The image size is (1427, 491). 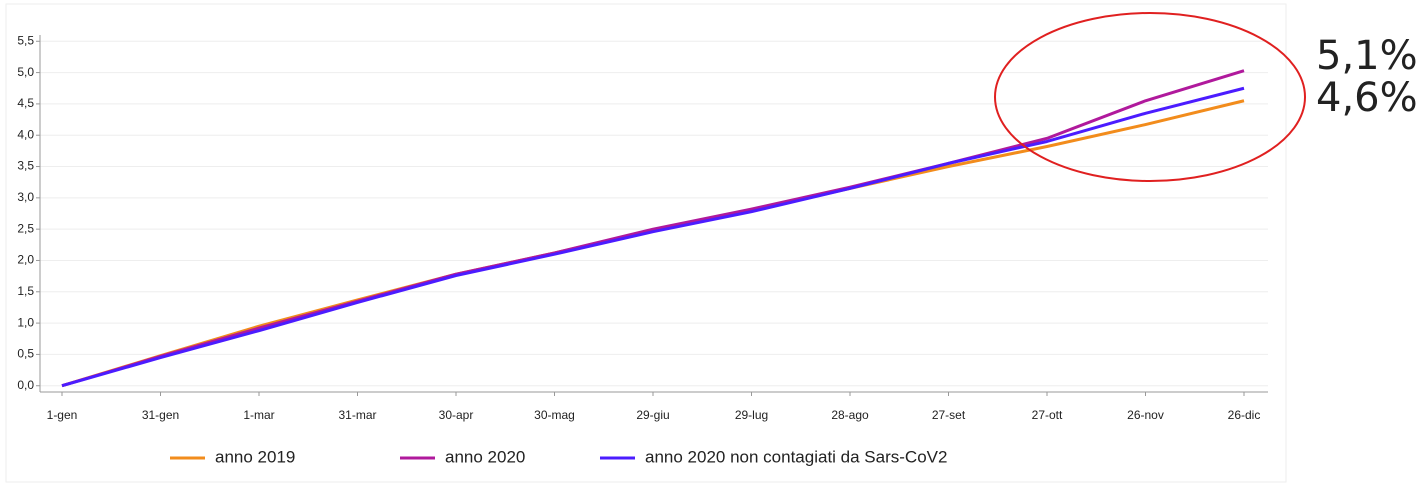 What do you see at coordinates (25, 385) in the screenshot?
I see `y-tick-label: 0,0` at bounding box center [25, 385].